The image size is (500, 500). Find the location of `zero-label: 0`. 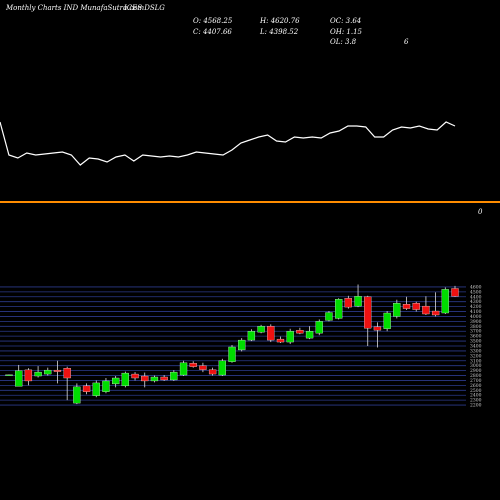

zero-label: 0 is located at coordinates (480, 212).